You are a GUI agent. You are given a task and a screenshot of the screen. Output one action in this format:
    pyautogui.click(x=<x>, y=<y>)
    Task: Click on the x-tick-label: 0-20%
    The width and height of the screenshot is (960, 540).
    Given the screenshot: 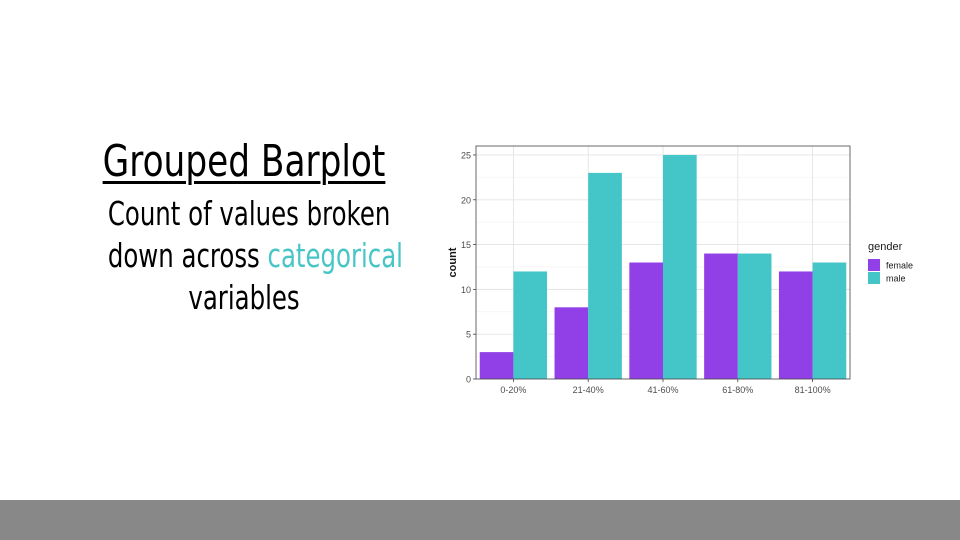 What is the action you would take?
    pyautogui.click(x=513, y=390)
    